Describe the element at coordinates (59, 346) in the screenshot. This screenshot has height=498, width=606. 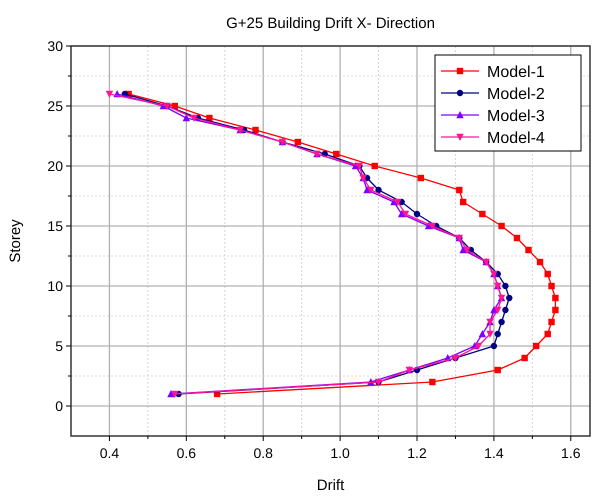
I see `y-tick-label: 5` at that location.